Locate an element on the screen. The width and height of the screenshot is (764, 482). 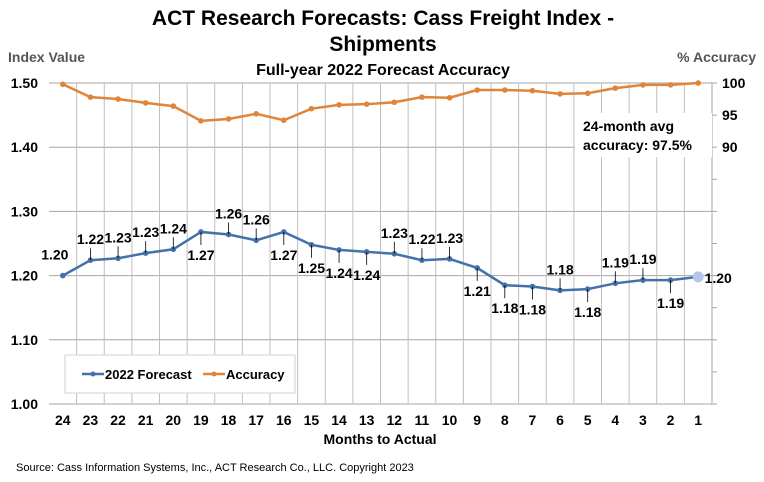
x-axis-title: Months to Actual is located at coordinates (379, 439).